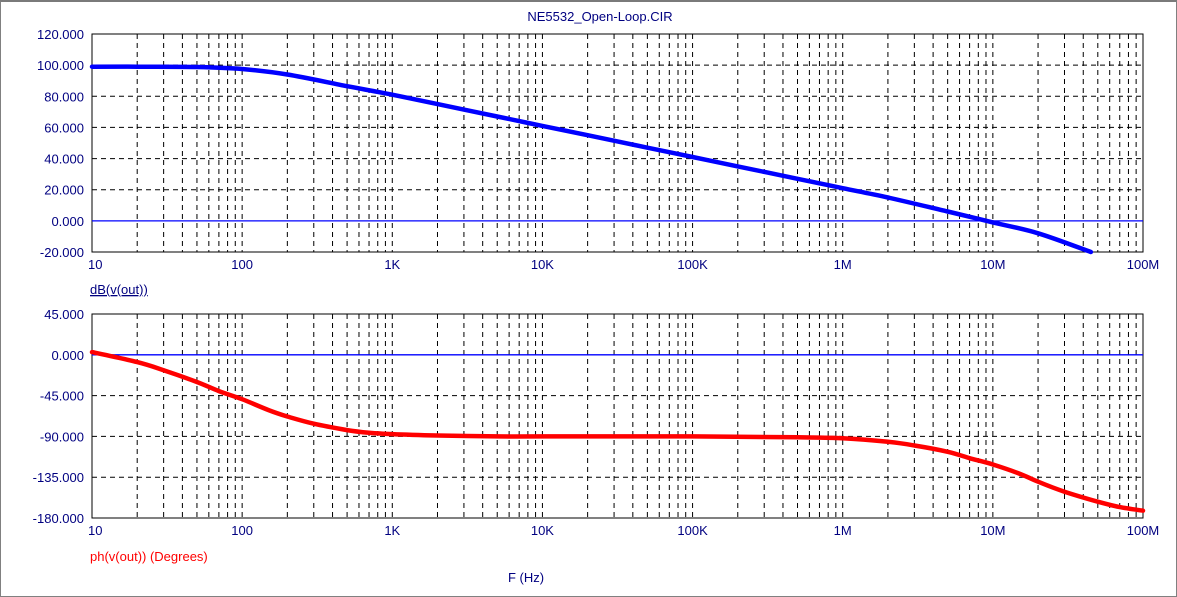 Image resolution: width=1177 pixels, height=597 pixels. Describe the element at coordinates (67, 355) in the screenshot. I see `phase-y-tick-label: 0.000` at that location.